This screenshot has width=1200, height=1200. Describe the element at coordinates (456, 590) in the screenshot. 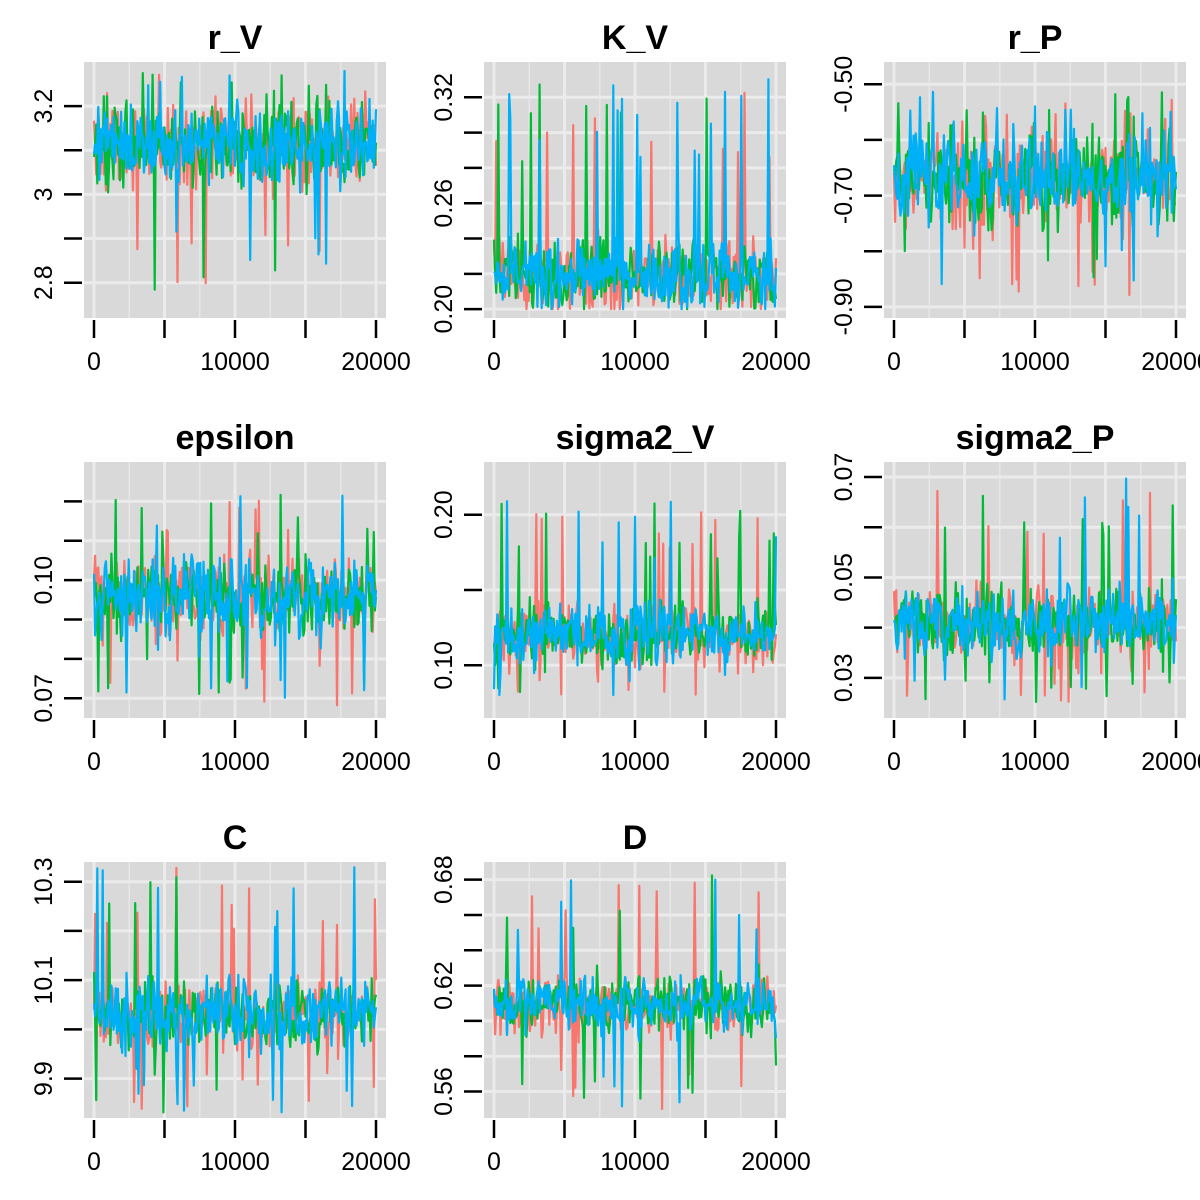

I see `y-axis: 0.10 0.20` at that location.